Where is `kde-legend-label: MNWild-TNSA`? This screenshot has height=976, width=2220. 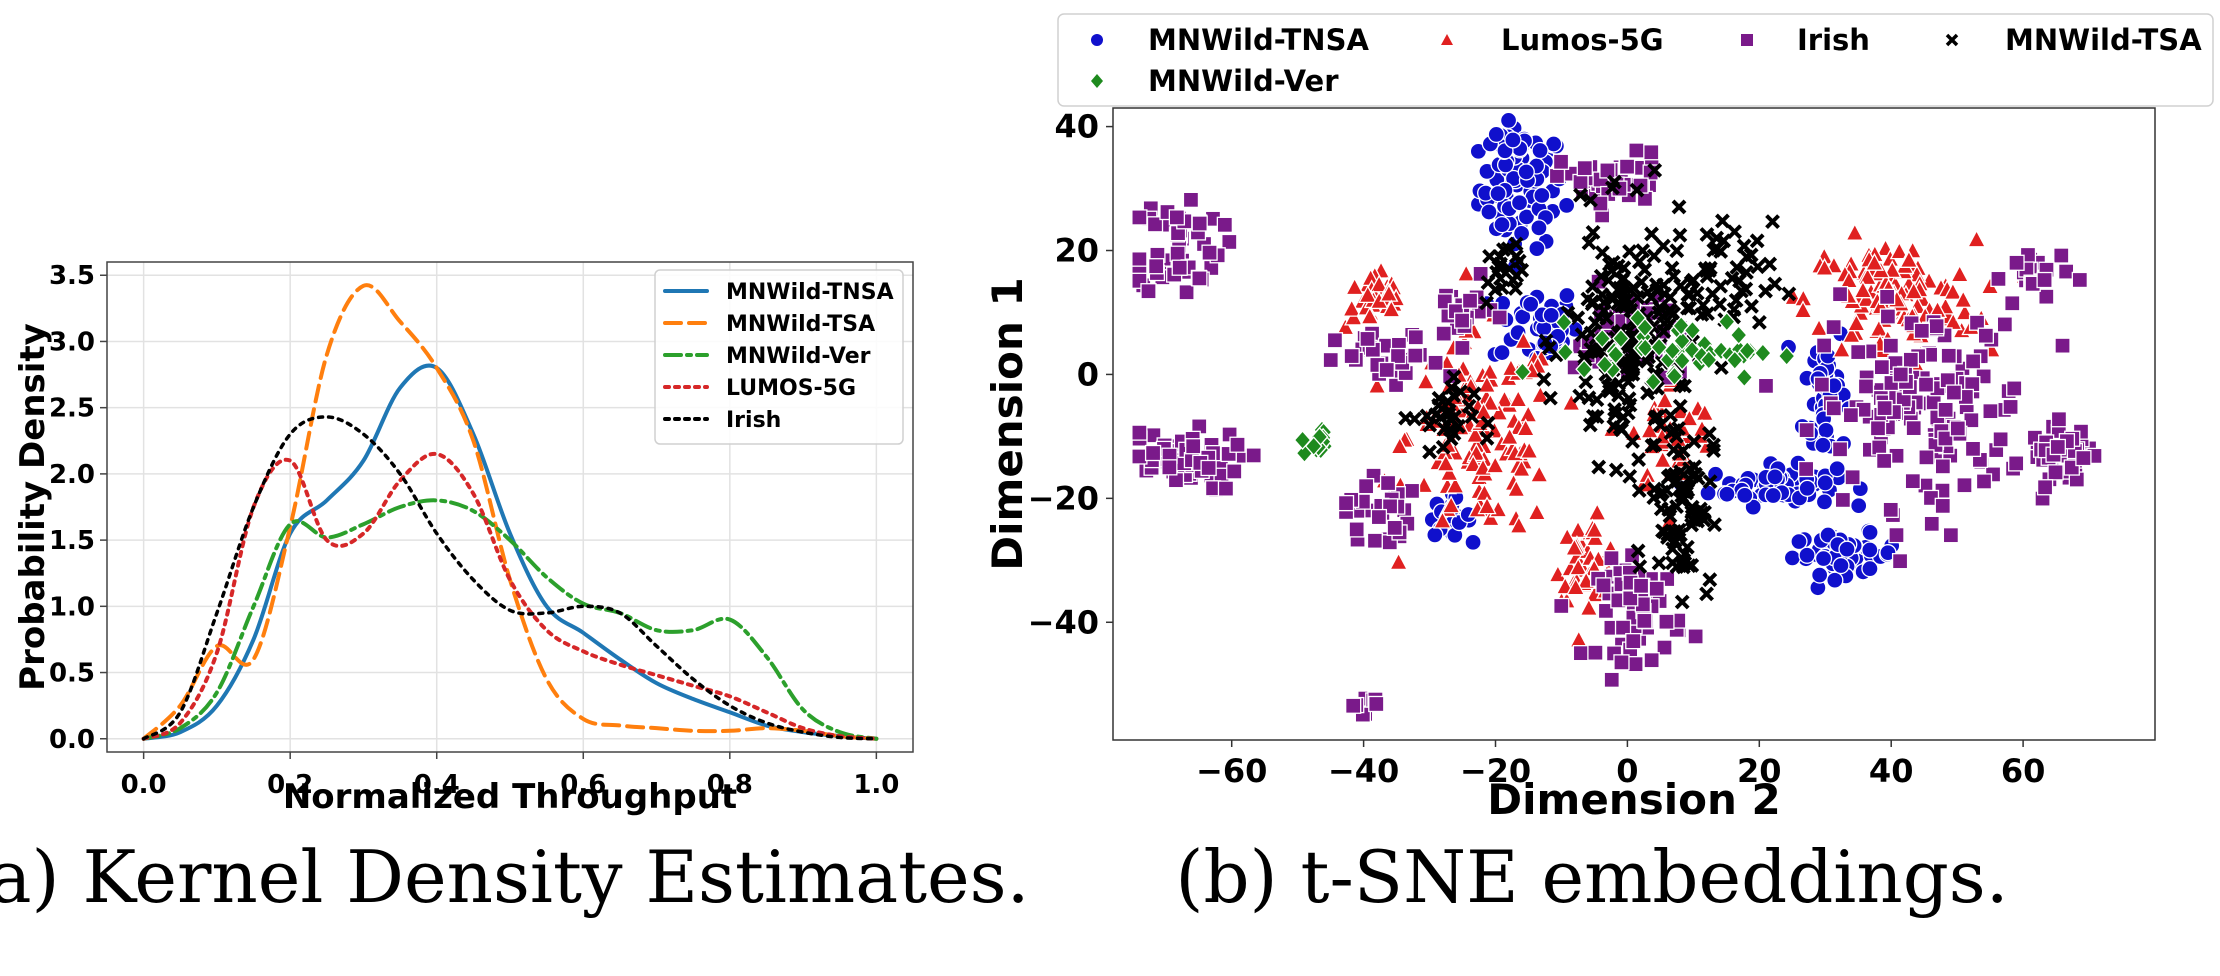 kde-legend-label: MNWild-TNSA is located at coordinates (810, 292).